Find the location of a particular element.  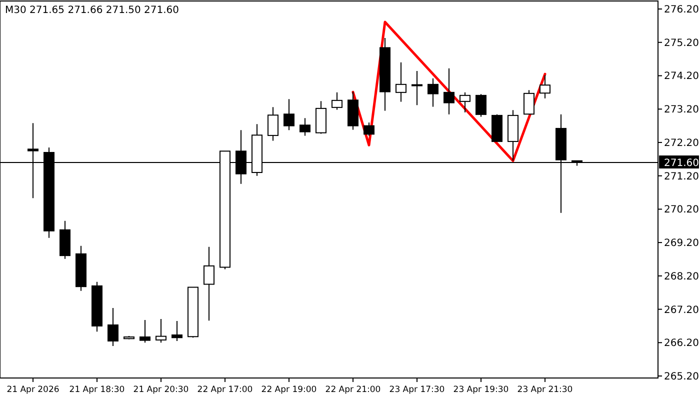

y-tick-label: 269.20 is located at coordinates (681, 244).